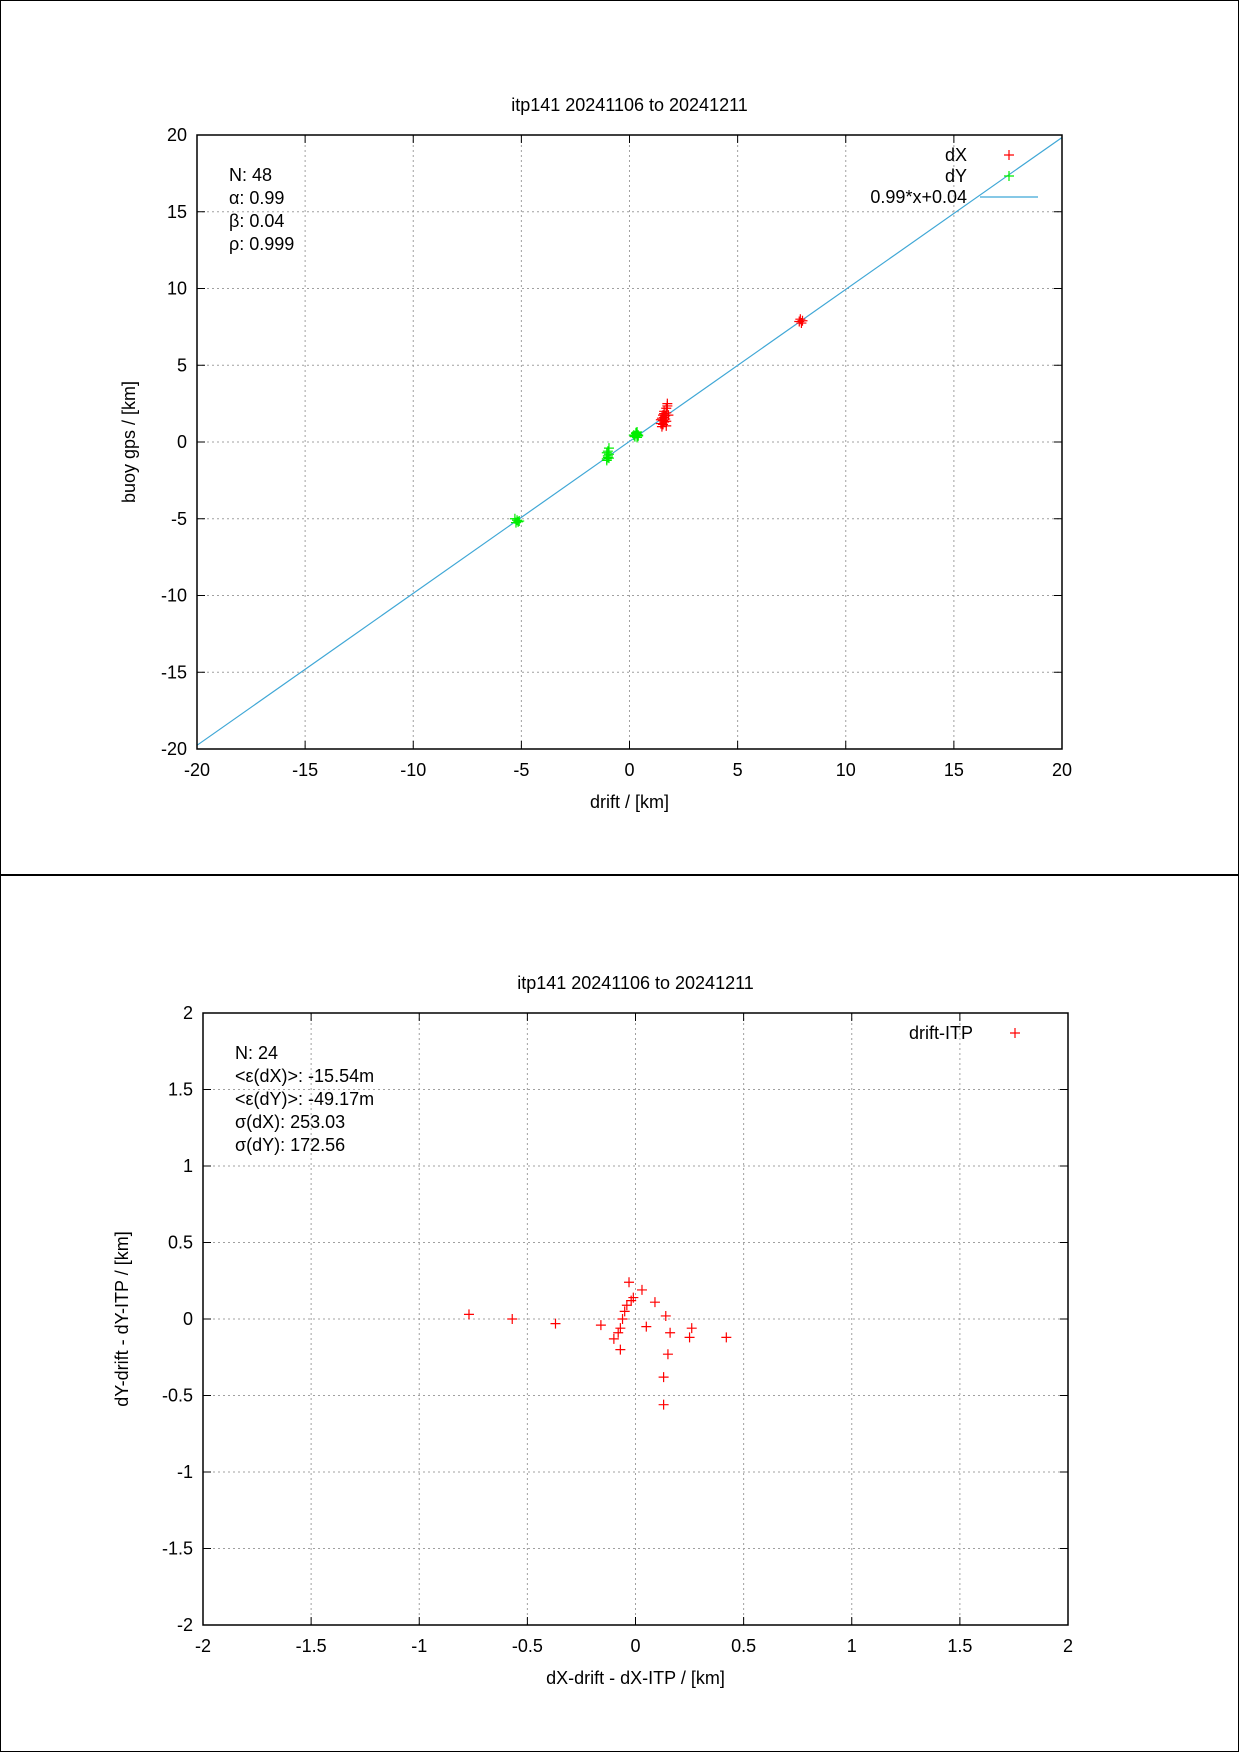 This screenshot has width=1239, height=1752. Describe the element at coordinates (177, 212) in the screenshot. I see `y-tick-label: 15` at that location.